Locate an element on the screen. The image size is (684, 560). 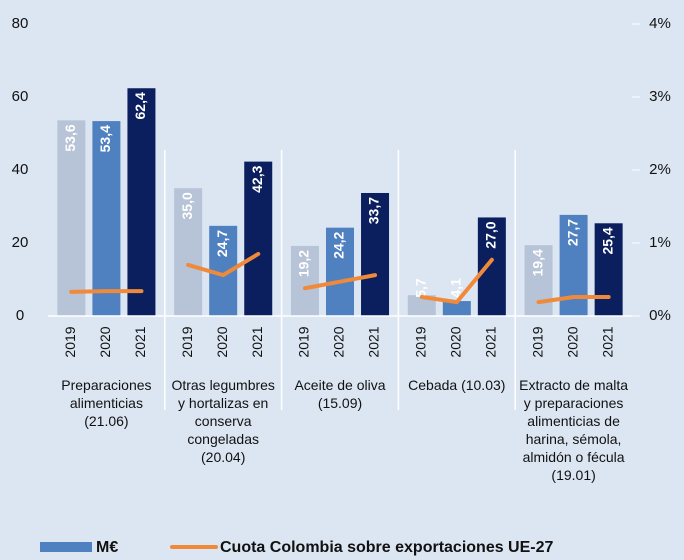
group-label: Preparaciones alimenticias (21.06) is located at coordinates (106, 403).